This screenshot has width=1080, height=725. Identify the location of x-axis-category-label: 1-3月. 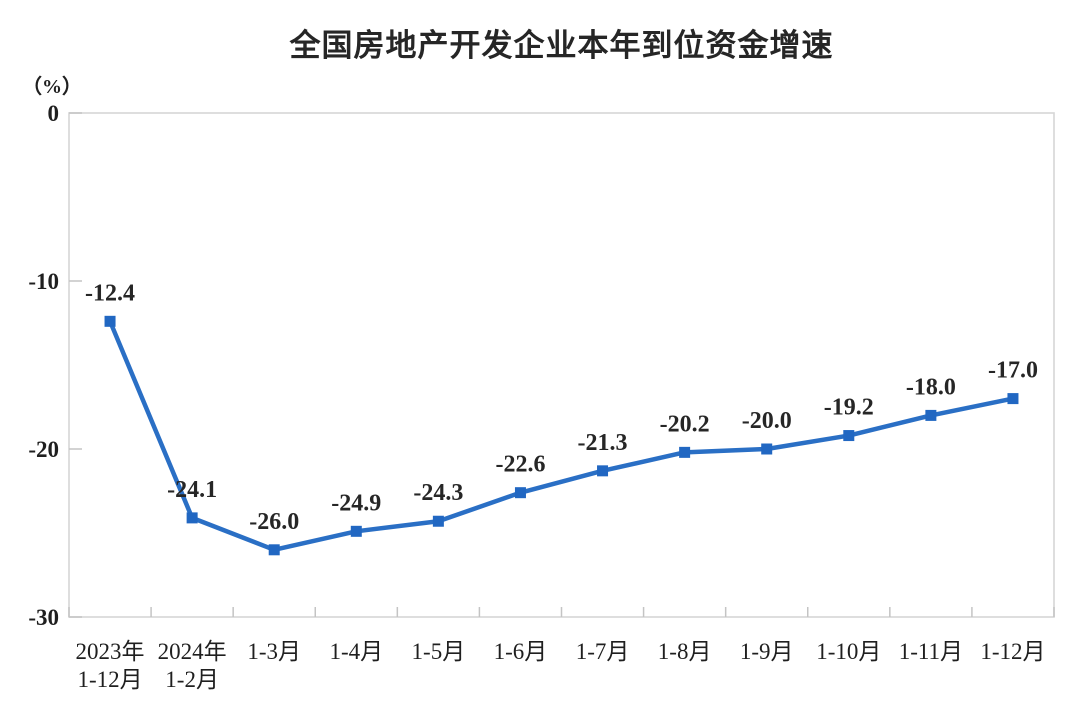
(274, 651).